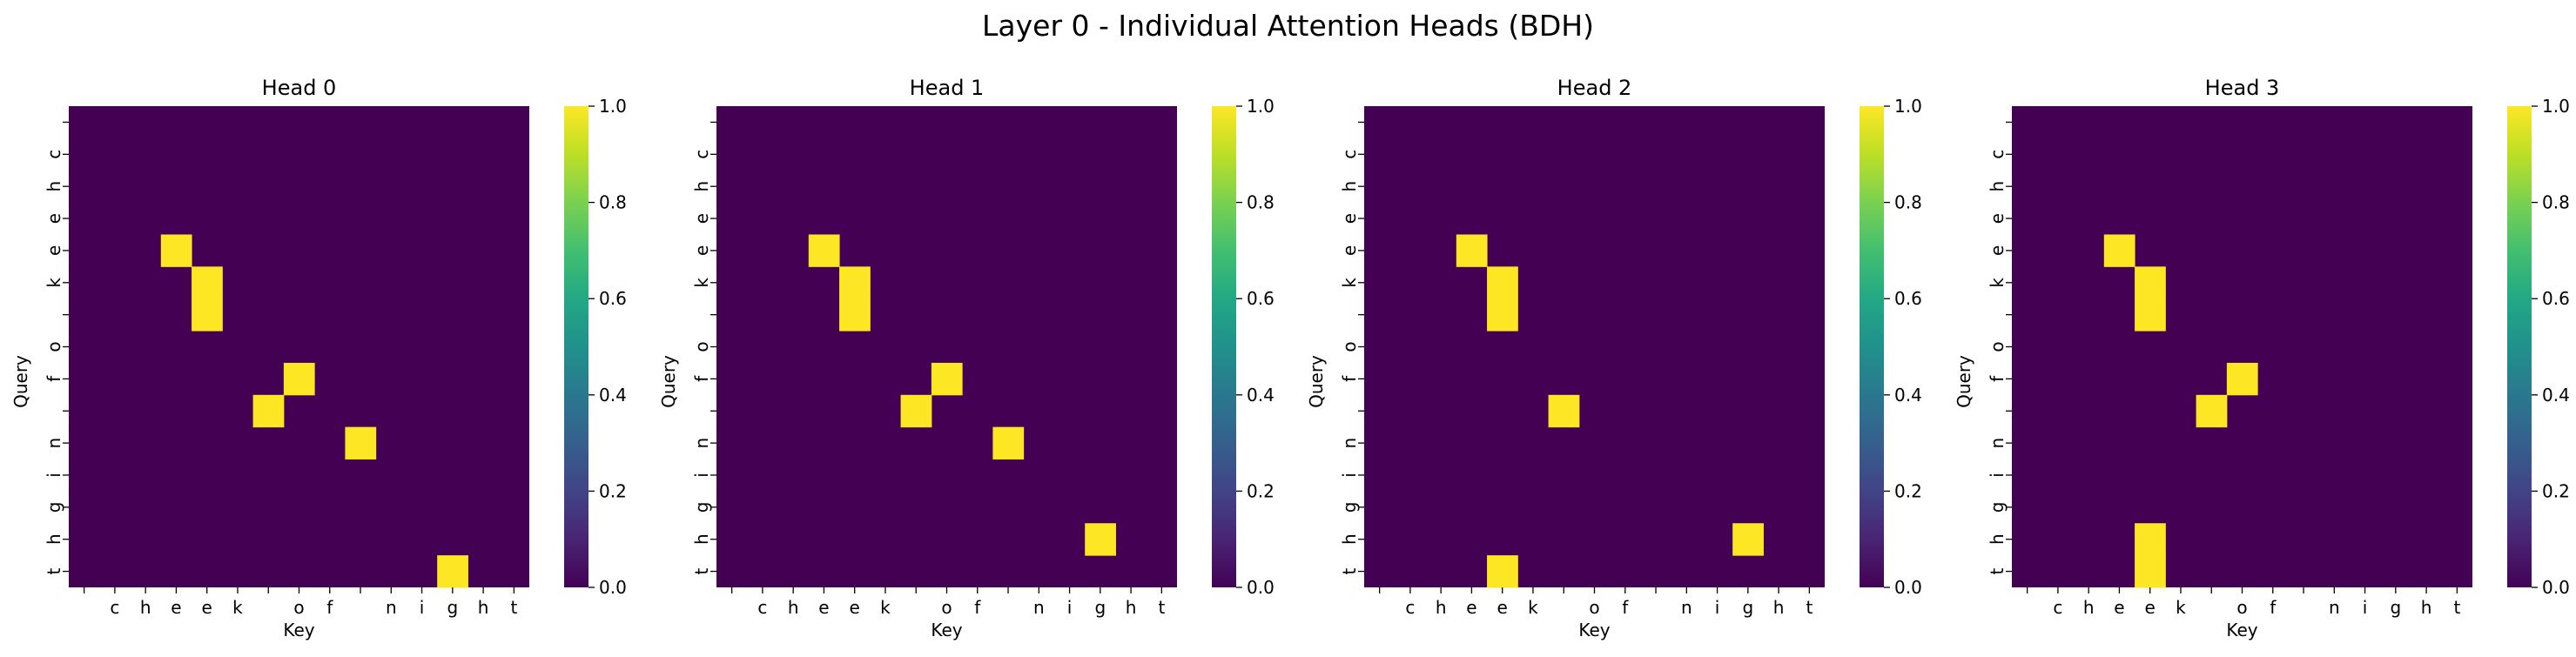  What do you see at coordinates (1261, 490) in the screenshot?
I see `colorbar-tick-label: 0.2` at bounding box center [1261, 490].